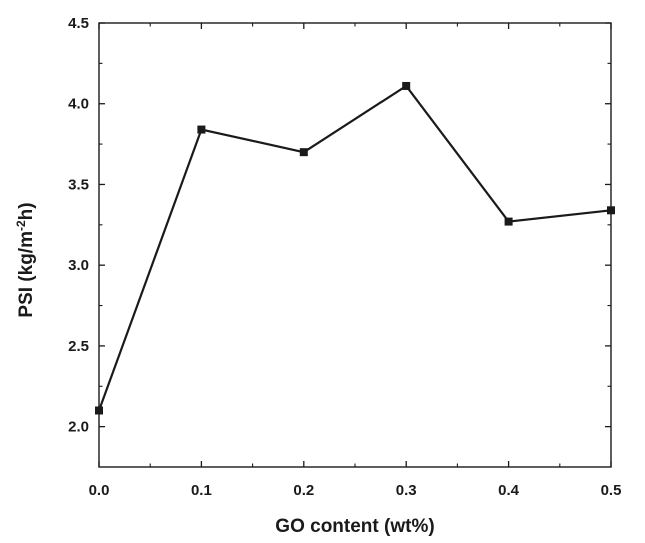 This screenshot has height=543, width=645. What do you see at coordinates (78, 23) in the screenshot?
I see `y-tick-label: 4.5` at bounding box center [78, 23].